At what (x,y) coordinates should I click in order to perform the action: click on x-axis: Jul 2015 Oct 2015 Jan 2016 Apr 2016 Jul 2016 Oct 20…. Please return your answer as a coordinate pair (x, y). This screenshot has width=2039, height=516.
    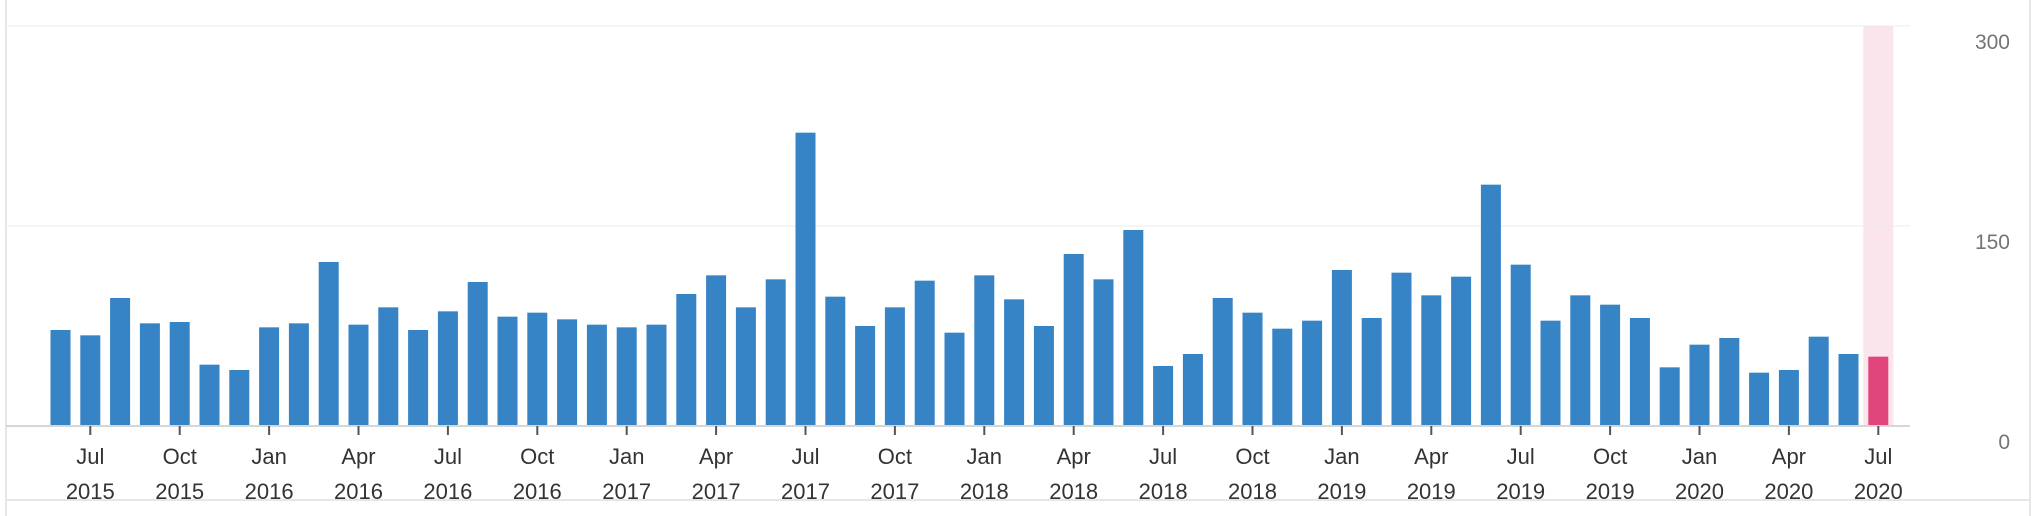
    Looking at the image, I should click on (958, 464).